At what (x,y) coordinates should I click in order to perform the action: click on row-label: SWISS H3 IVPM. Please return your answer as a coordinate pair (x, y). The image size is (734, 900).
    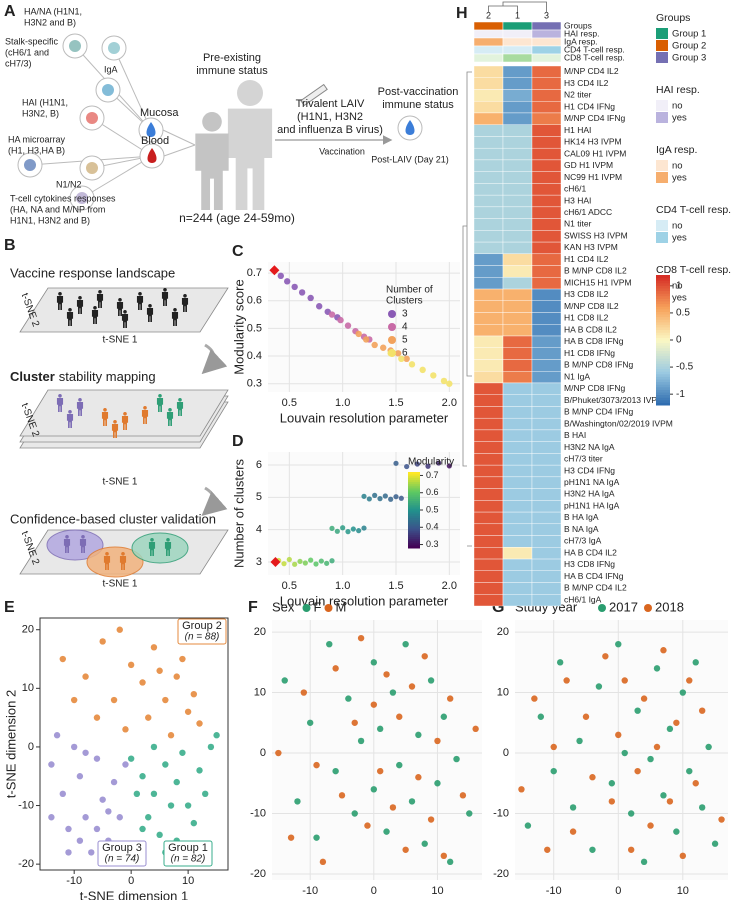
    Looking at the image, I should click on (596, 235).